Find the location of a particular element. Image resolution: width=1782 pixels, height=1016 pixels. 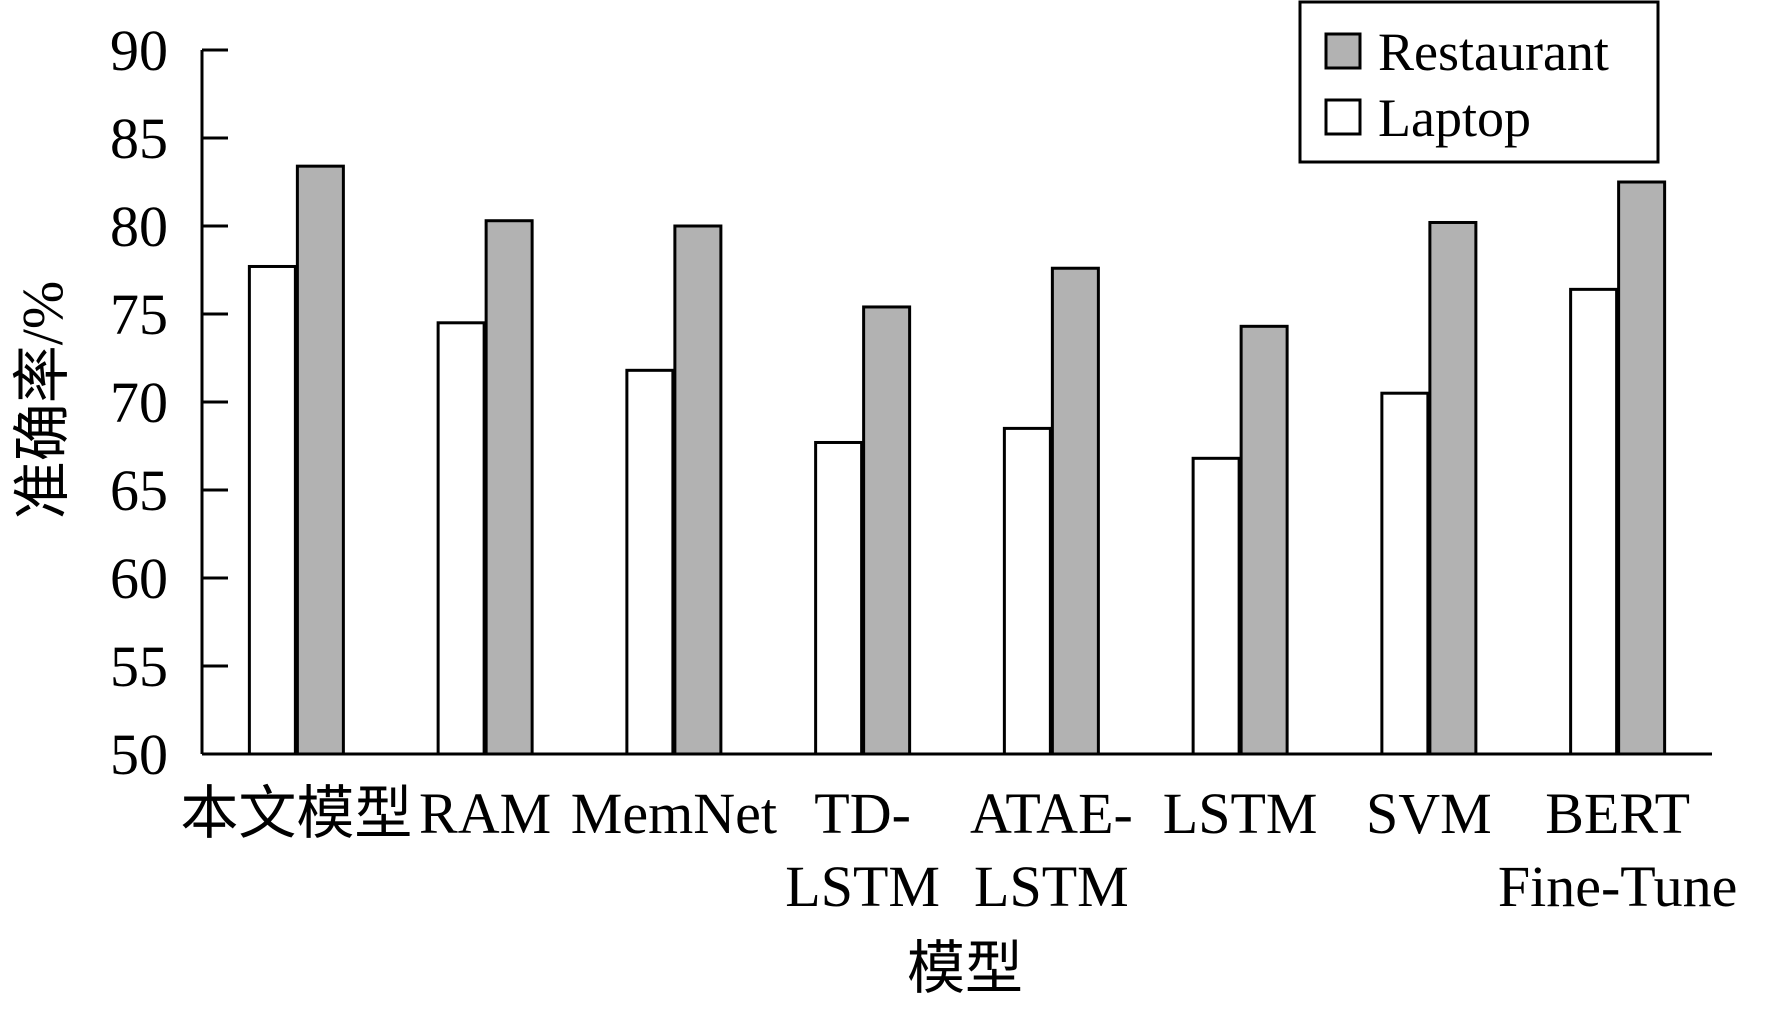

x-tick-label: TD- is located at coordinates (862, 813).